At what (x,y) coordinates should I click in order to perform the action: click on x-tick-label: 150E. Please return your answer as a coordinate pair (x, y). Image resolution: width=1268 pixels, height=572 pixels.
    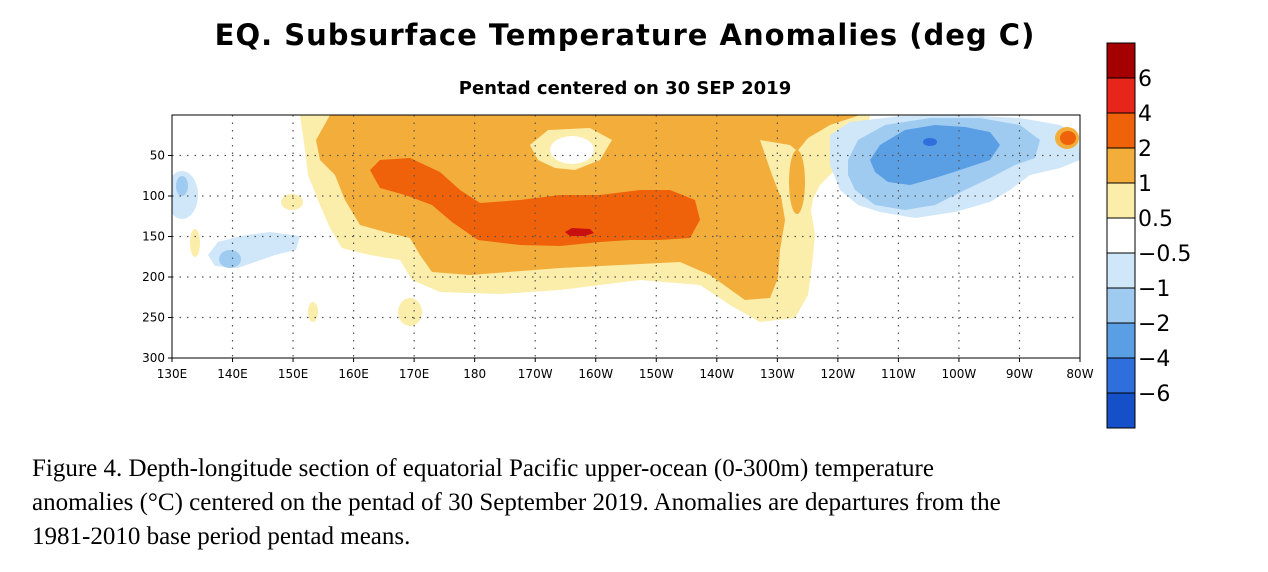
    Looking at the image, I should click on (293, 374).